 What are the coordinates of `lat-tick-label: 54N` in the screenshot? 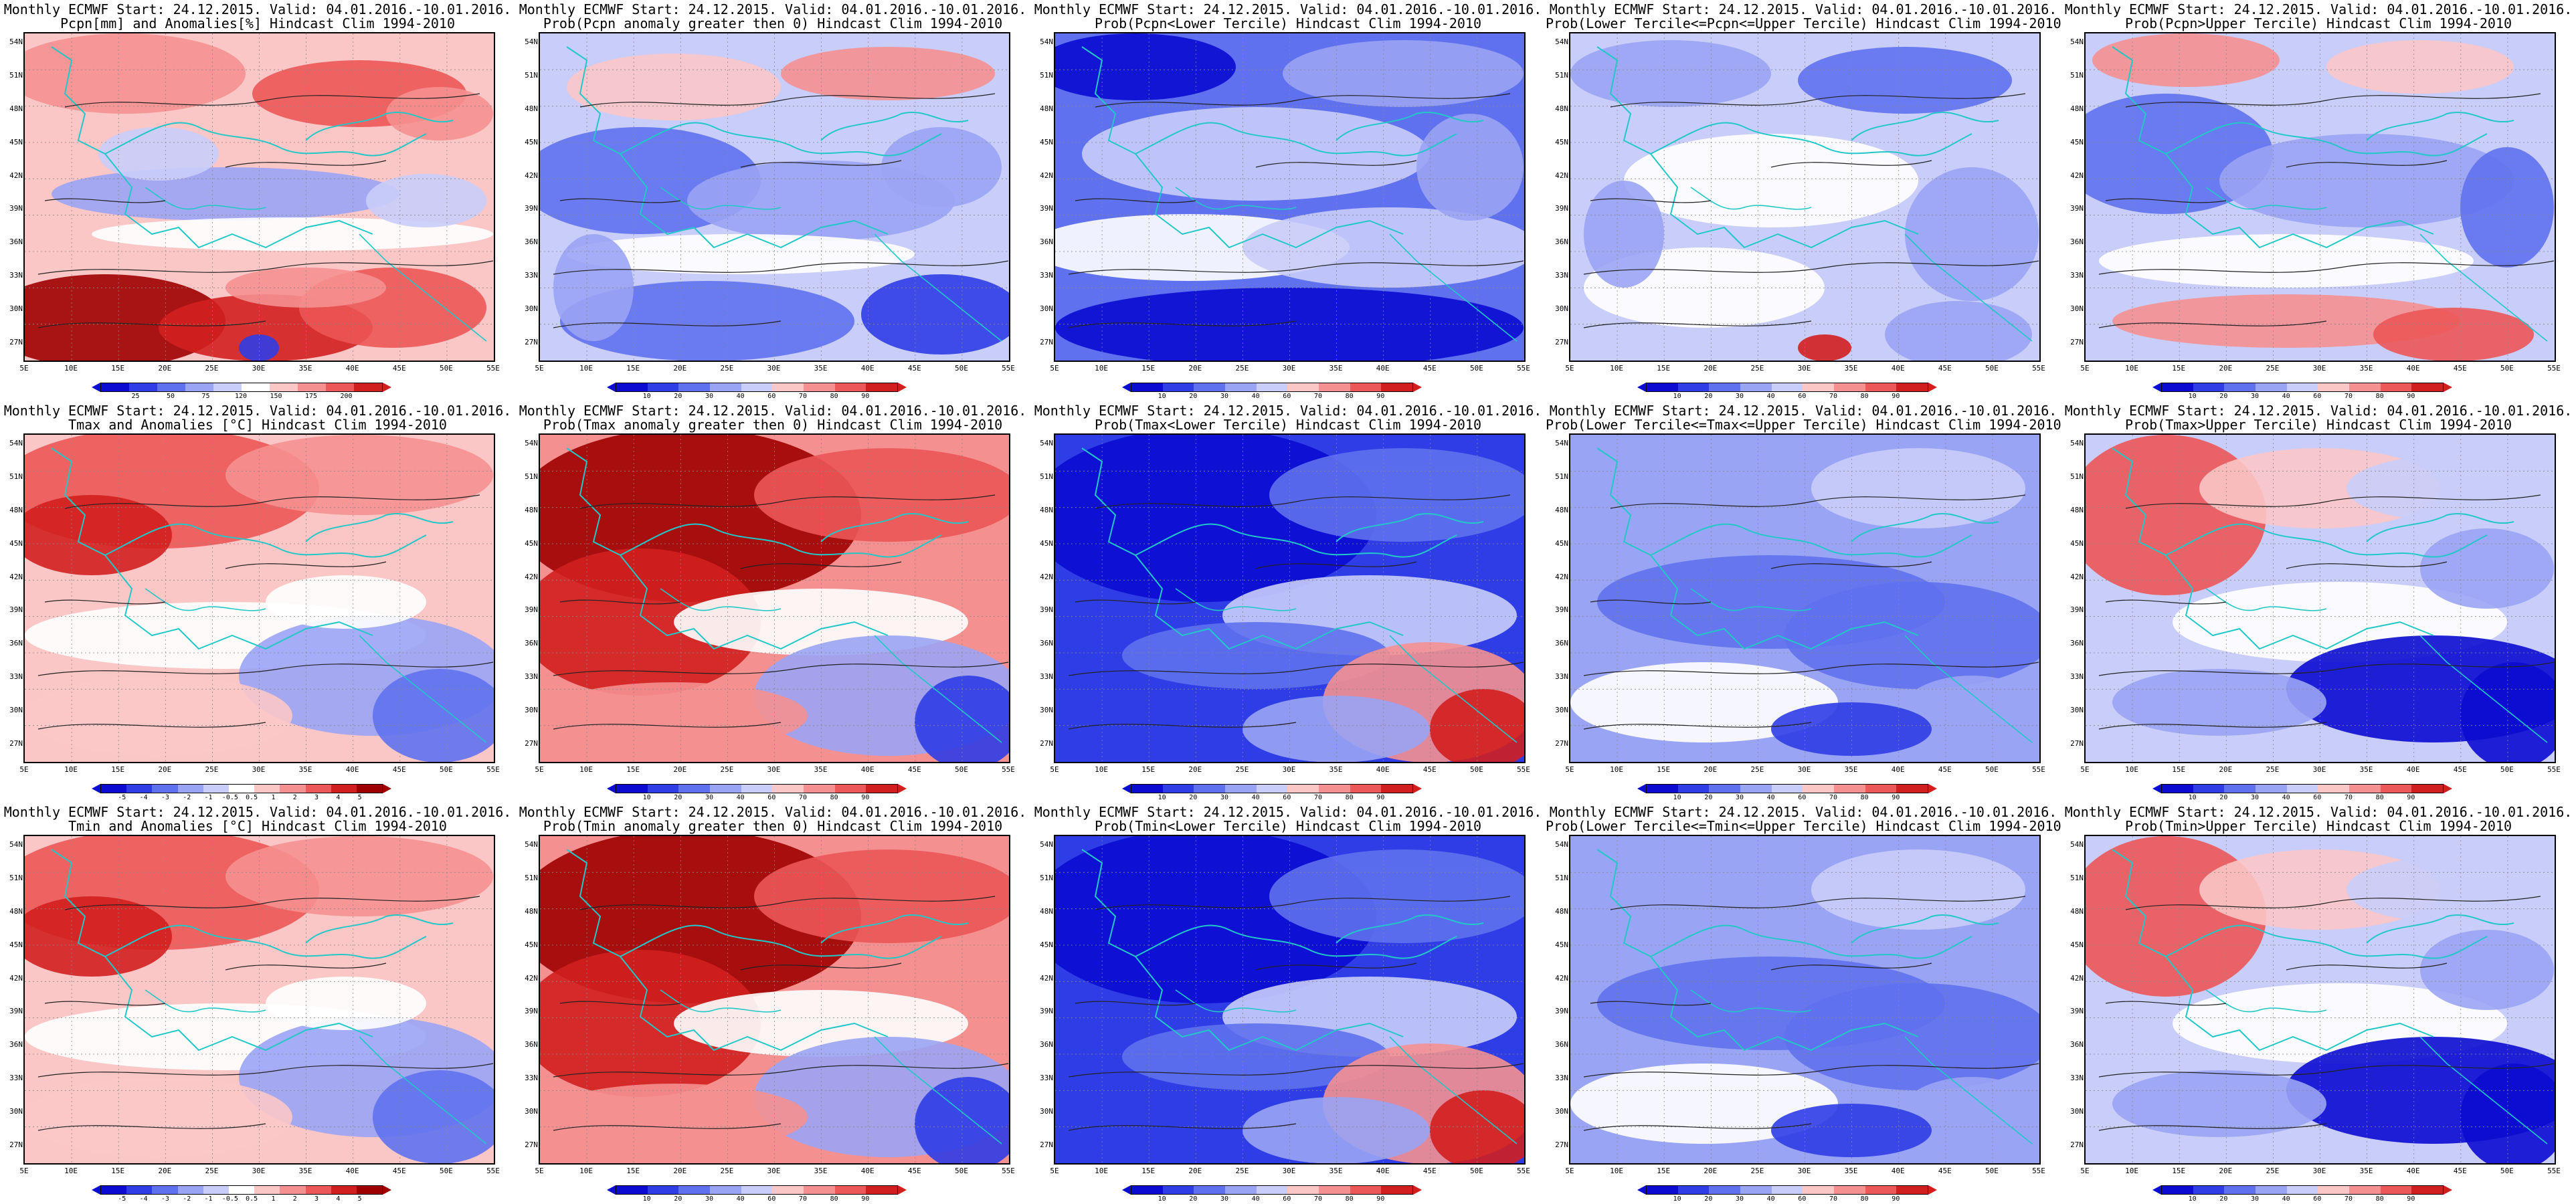 It's located at (16, 41).